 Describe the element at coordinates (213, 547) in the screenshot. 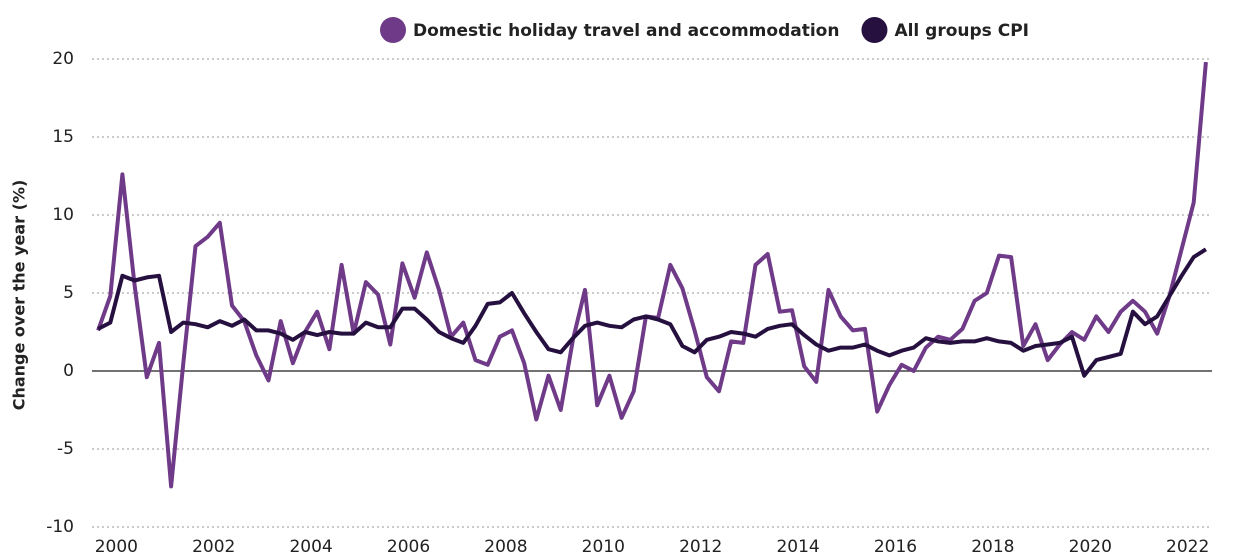

I see `x-tick-label: 2002` at that location.